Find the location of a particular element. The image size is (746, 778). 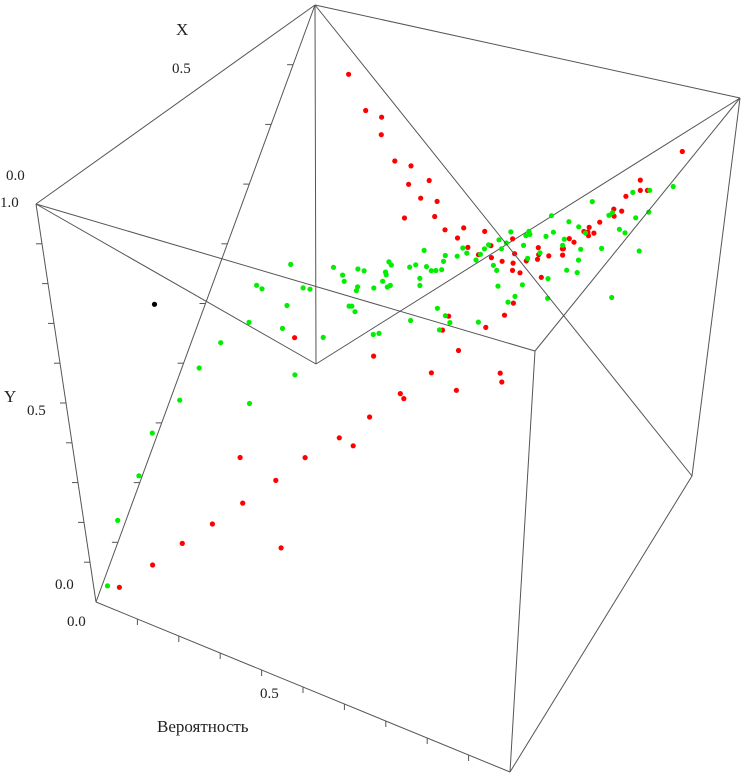

x-axis-label: X is located at coordinates (182, 29).